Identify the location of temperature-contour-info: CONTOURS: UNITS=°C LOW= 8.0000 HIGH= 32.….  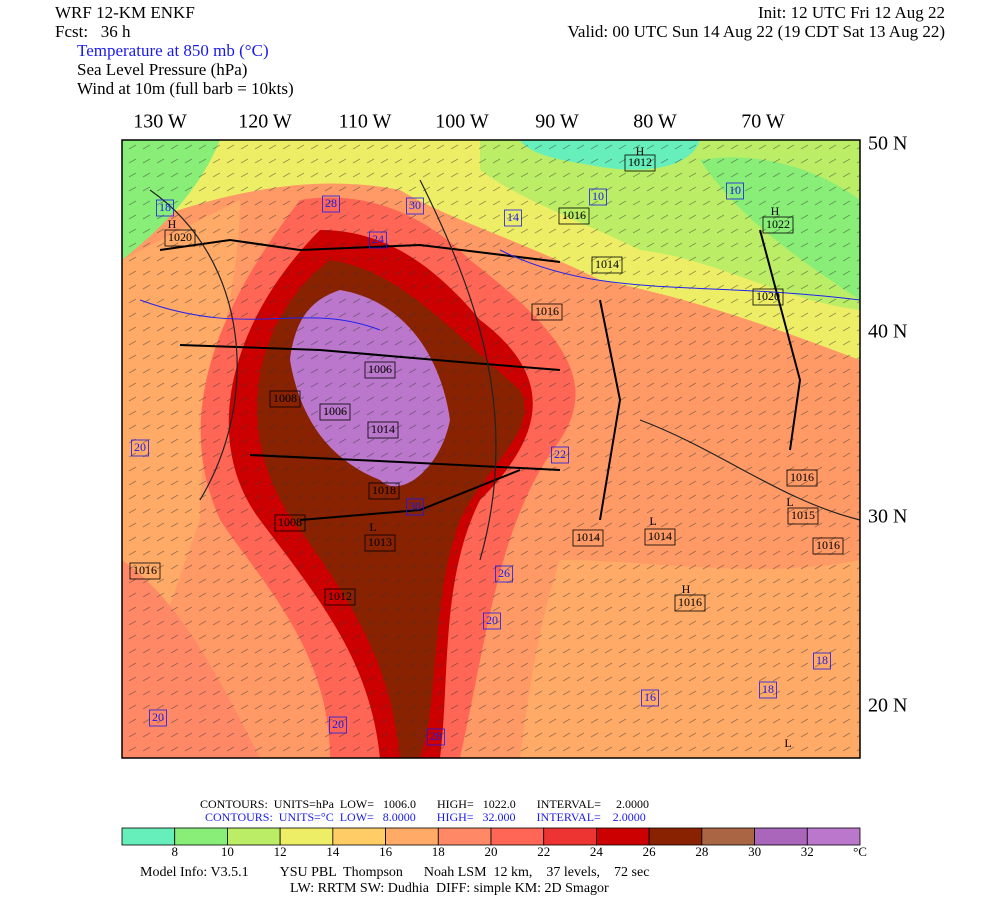
(425, 817).